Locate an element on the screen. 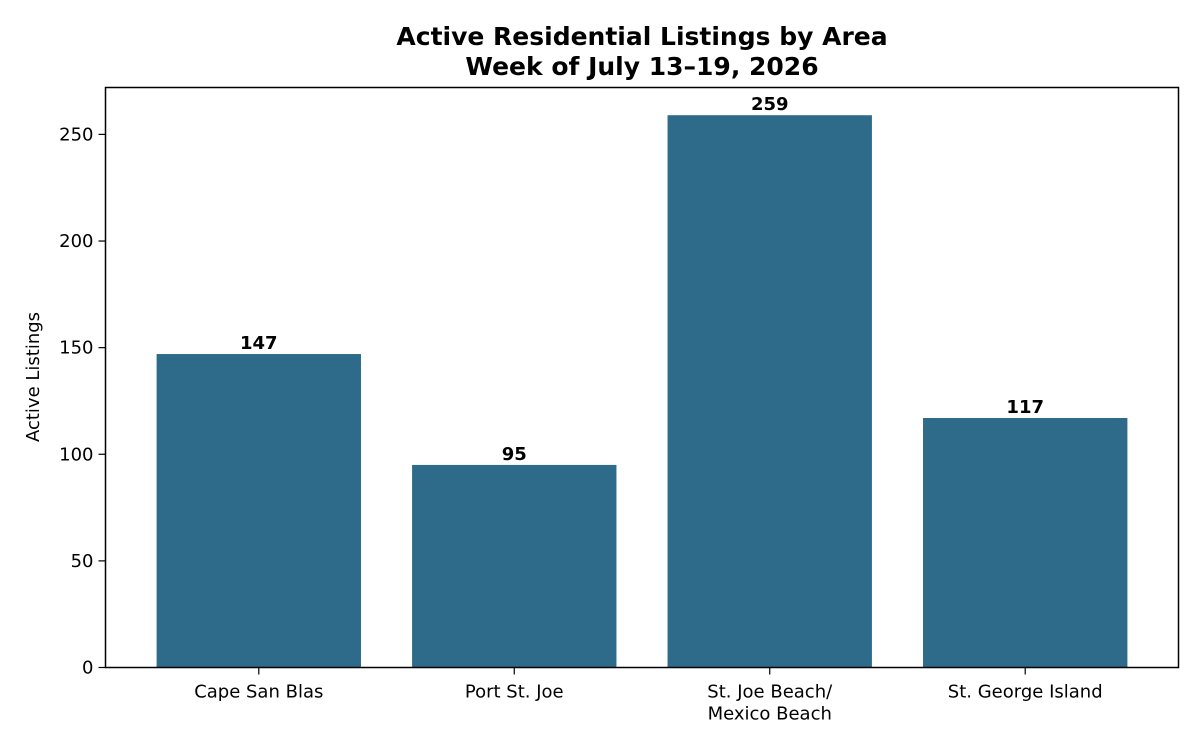  chart-subtitle: Week of July 13–19, 2026 is located at coordinates (641, 66).